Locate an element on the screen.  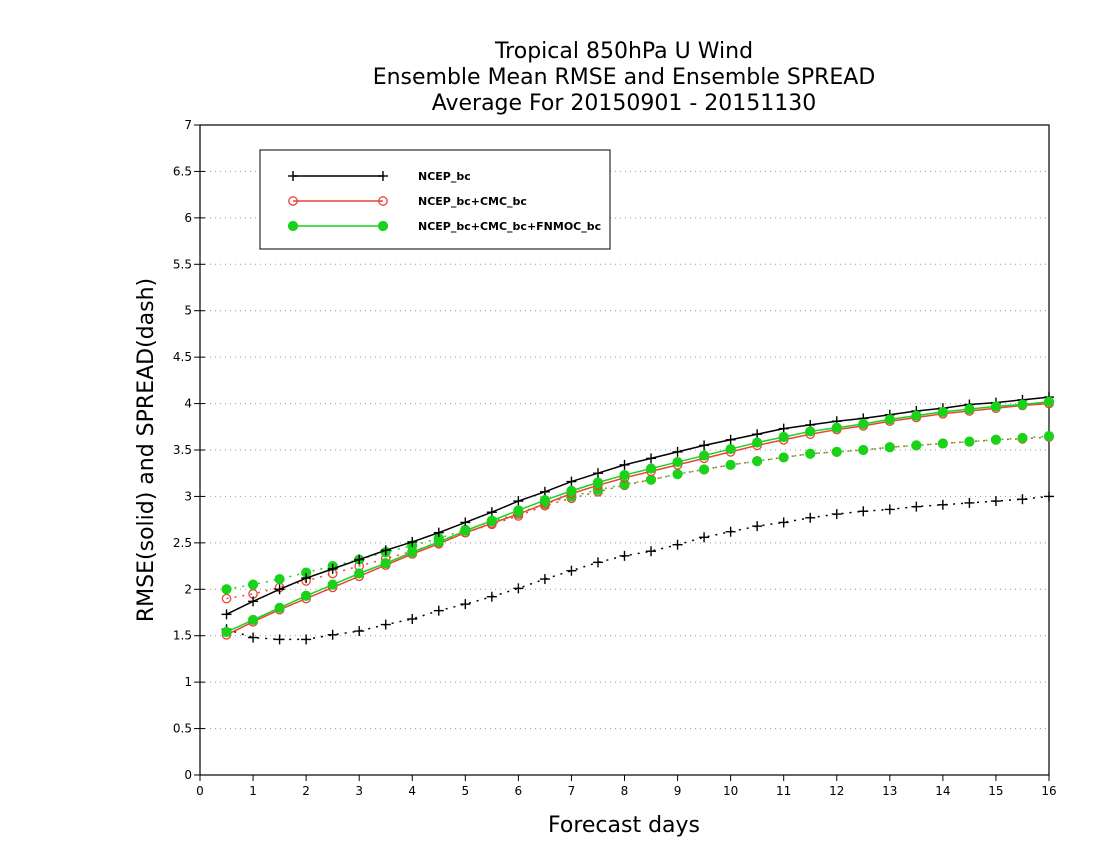
legend-box is located at coordinates (435, 199).